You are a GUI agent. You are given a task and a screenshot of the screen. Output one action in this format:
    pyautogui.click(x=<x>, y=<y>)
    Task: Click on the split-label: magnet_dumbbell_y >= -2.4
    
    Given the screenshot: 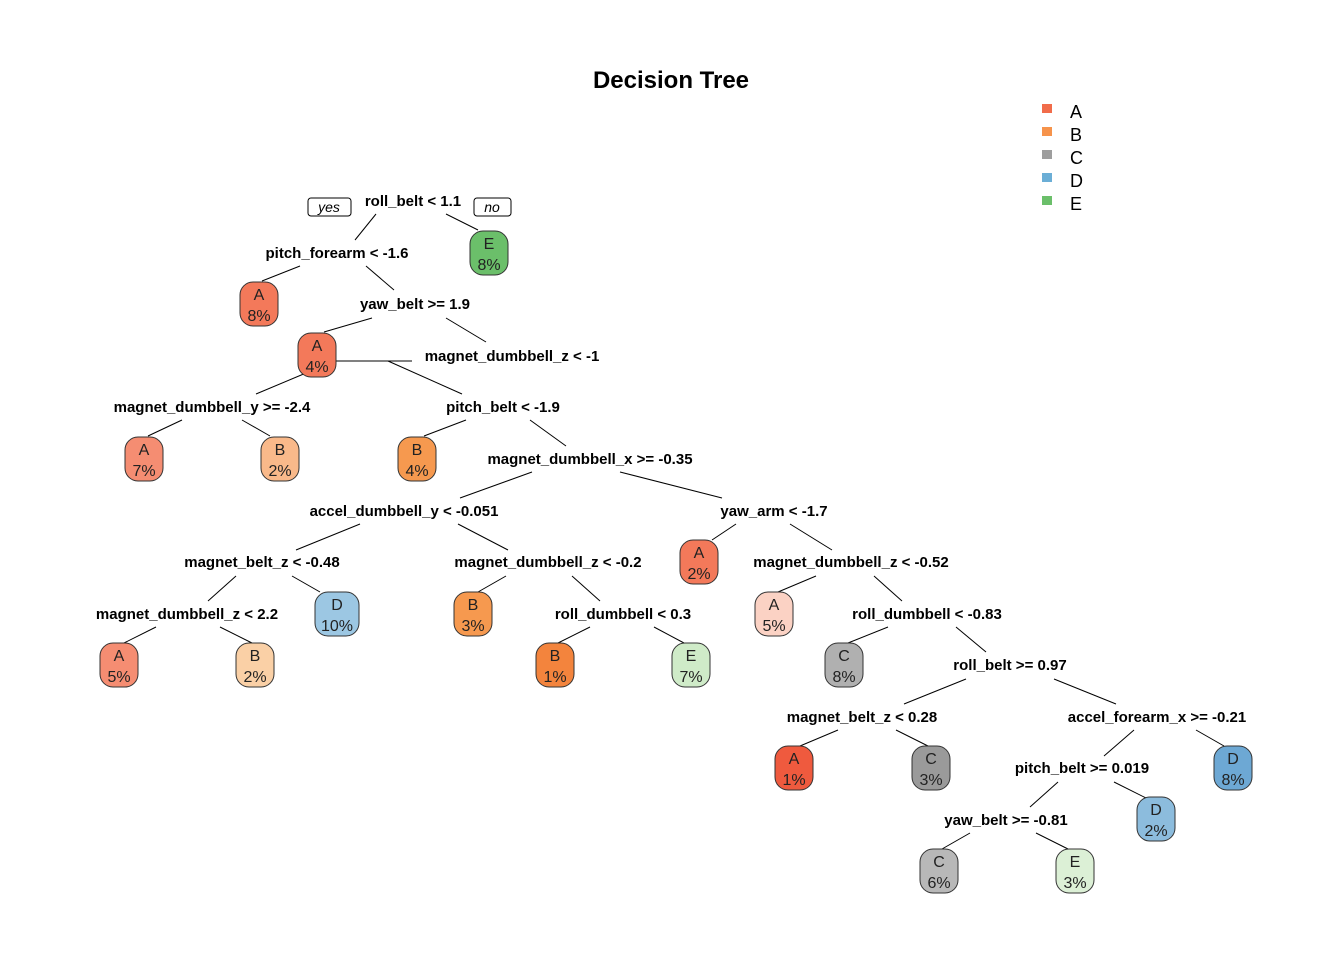 What is the action you would take?
    pyautogui.click(x=212, y=407)
    